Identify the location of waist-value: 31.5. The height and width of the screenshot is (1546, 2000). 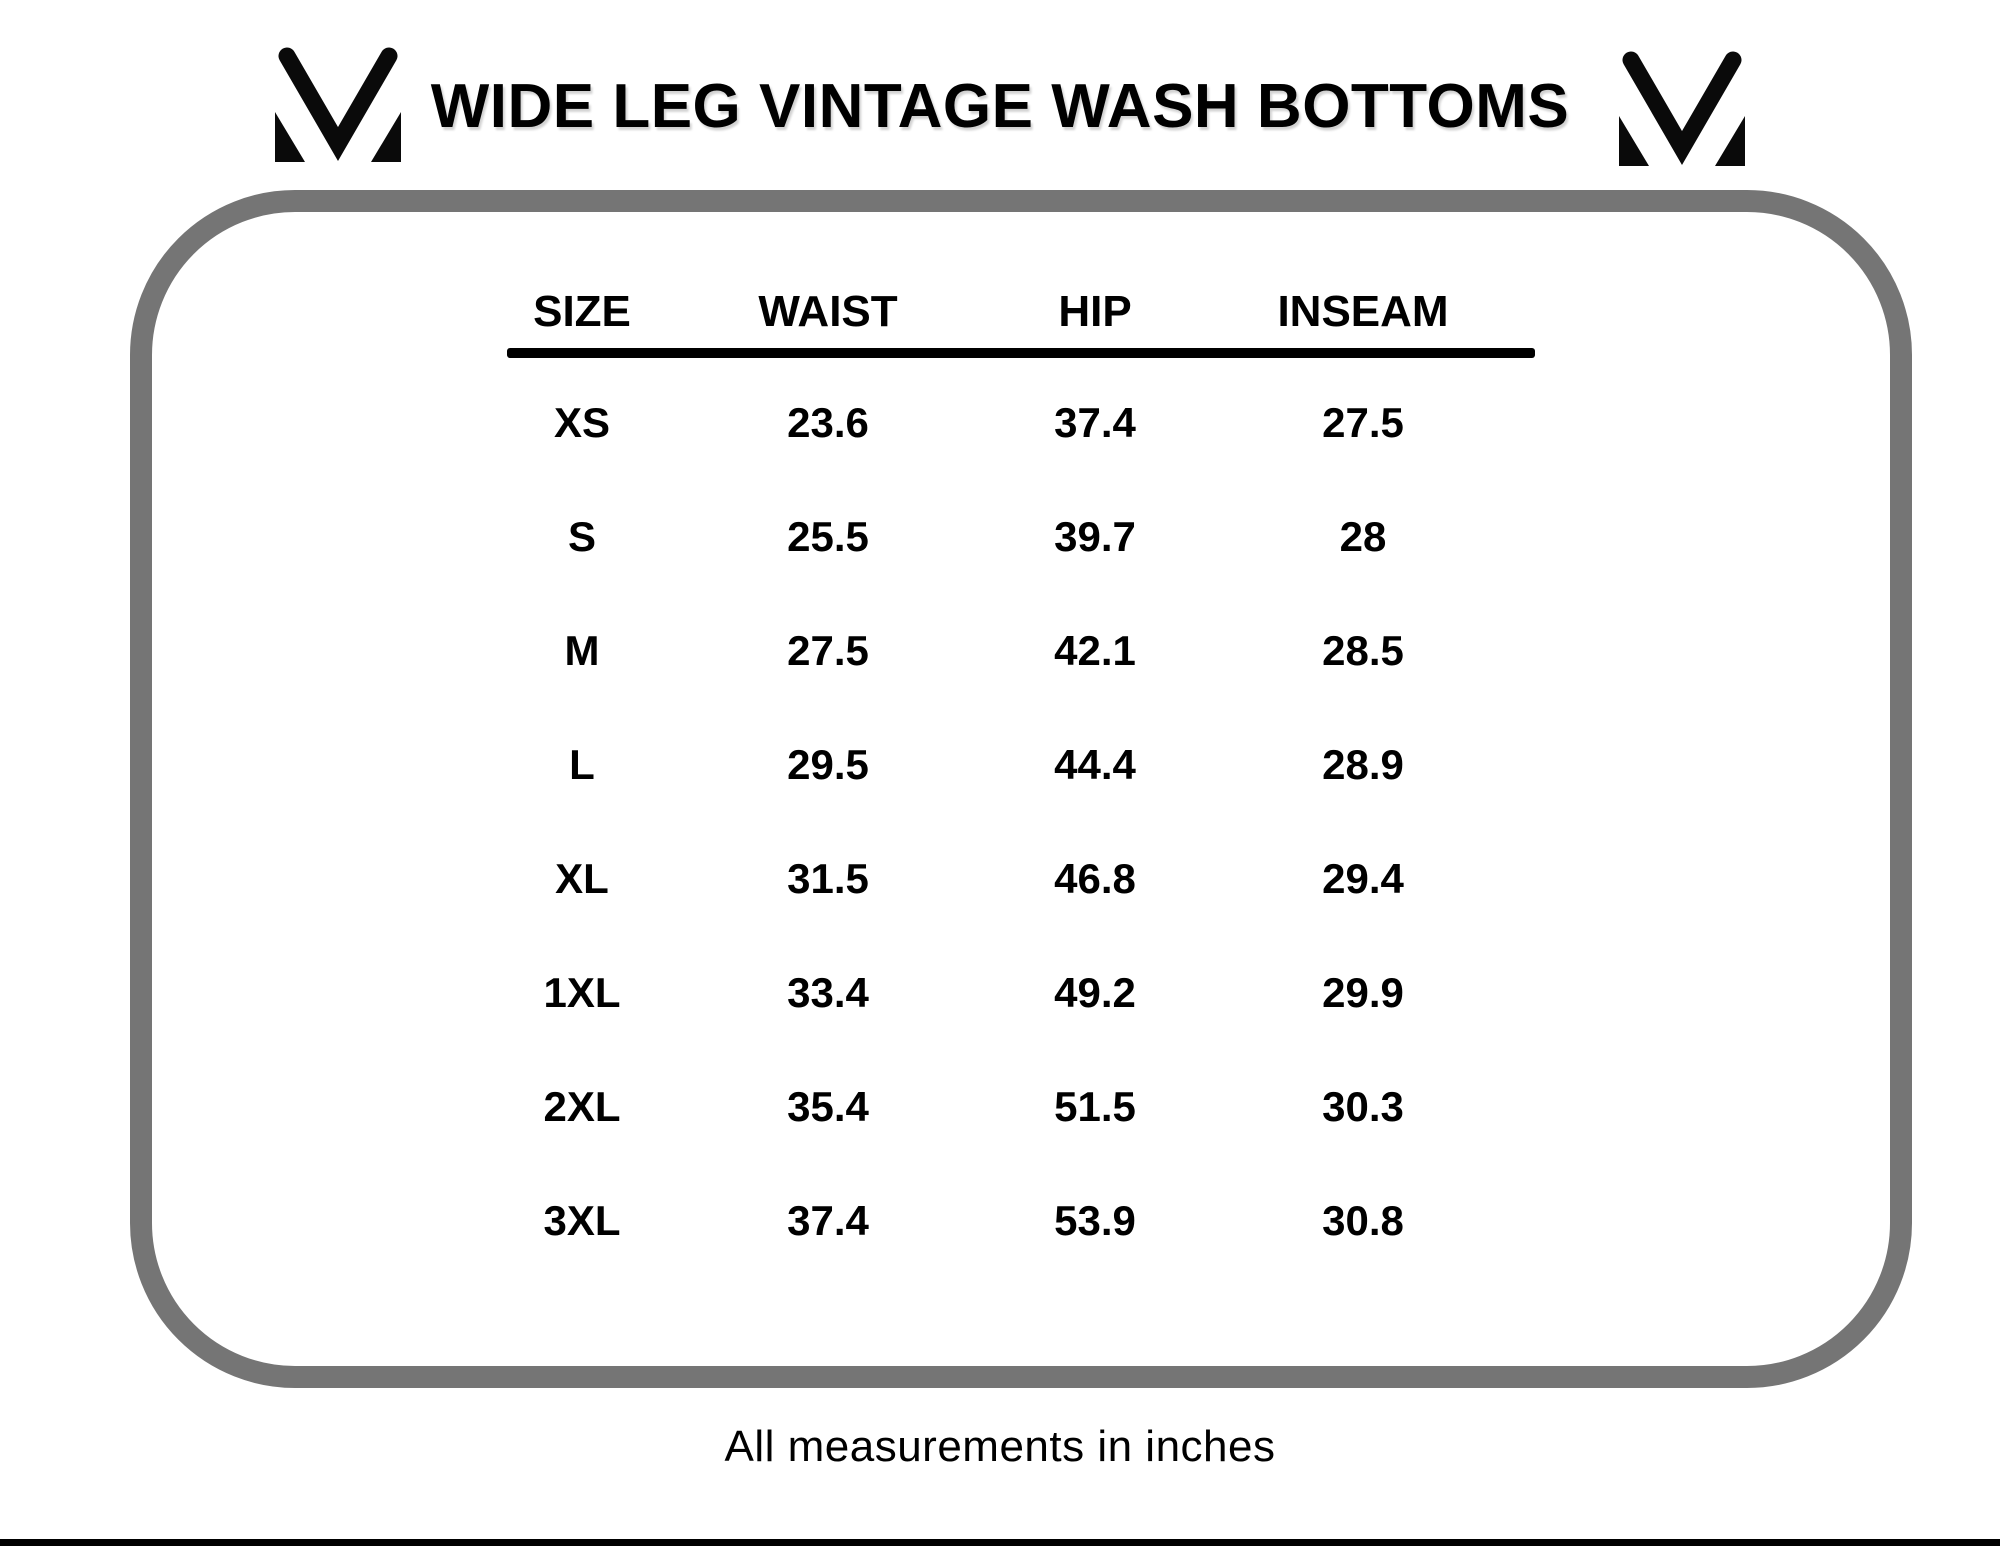
(828, 878).